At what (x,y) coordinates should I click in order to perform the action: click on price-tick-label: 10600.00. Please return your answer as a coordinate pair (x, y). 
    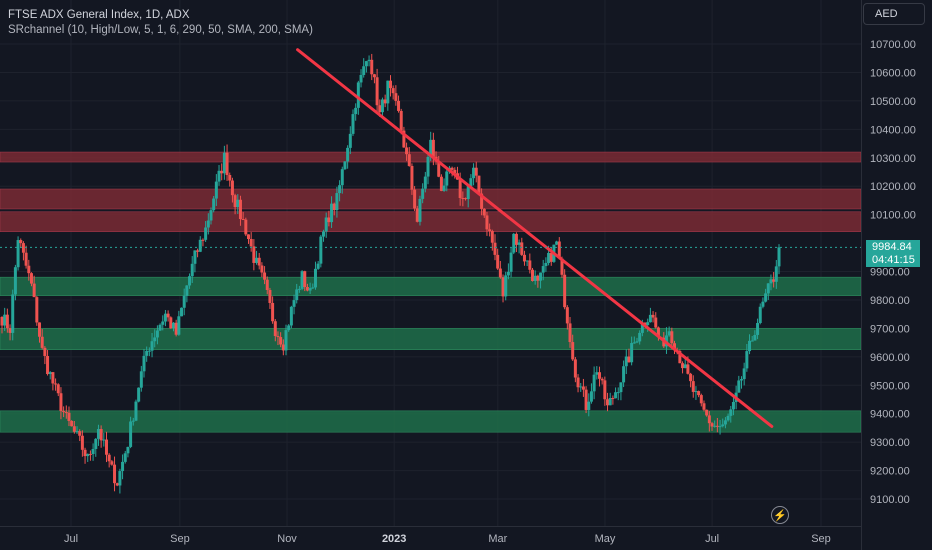
    Looking at the image, I should click on (893, 73).